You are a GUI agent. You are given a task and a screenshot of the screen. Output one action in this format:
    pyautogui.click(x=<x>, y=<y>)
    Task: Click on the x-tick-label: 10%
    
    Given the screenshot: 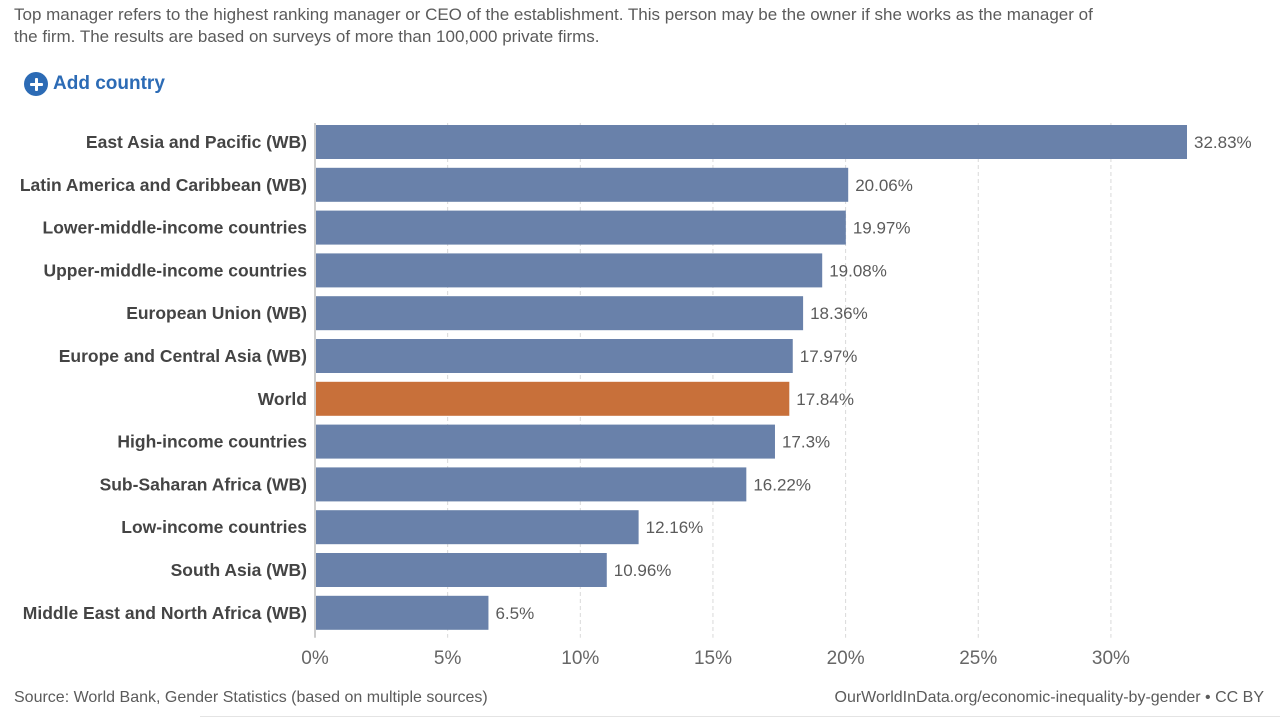 What is the action you would take?
    pyautogui.click(x=580, y=658)
    